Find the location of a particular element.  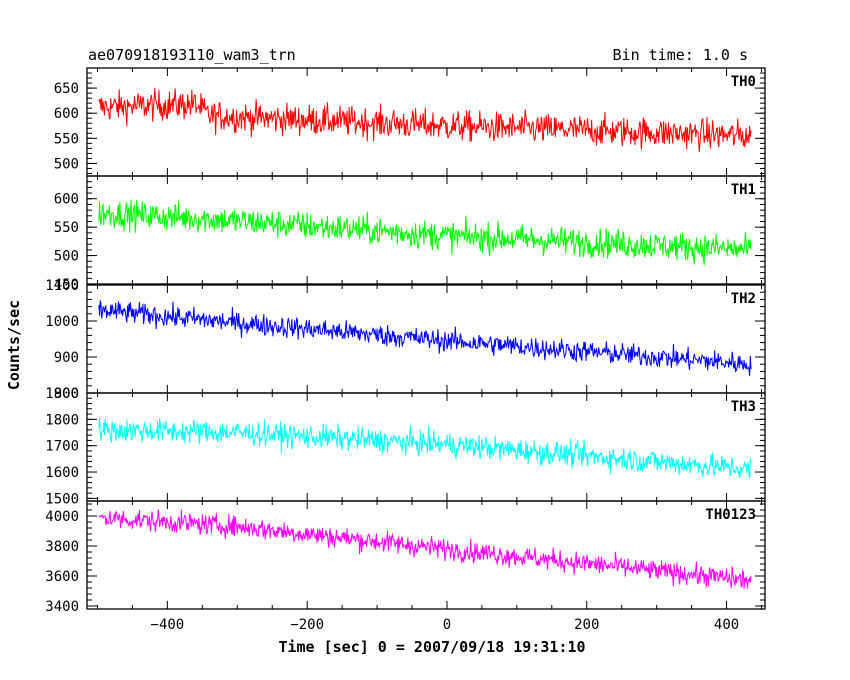

y-tick-label: 450 is located at coordinates (66, 285).